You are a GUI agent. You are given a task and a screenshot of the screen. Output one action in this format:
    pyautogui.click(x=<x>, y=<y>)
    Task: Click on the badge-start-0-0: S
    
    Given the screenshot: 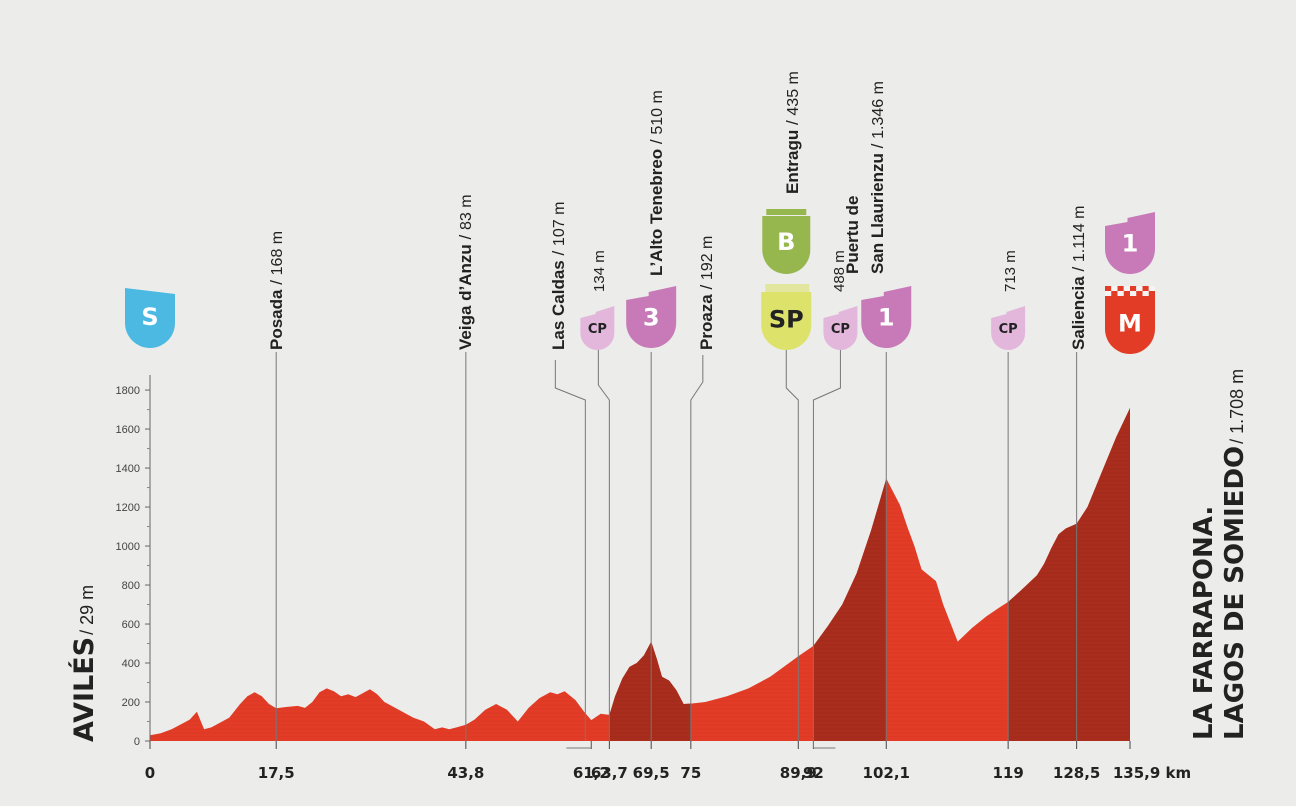 What is the action you would take?
    pyautogui.click(x=150, y=318)
    